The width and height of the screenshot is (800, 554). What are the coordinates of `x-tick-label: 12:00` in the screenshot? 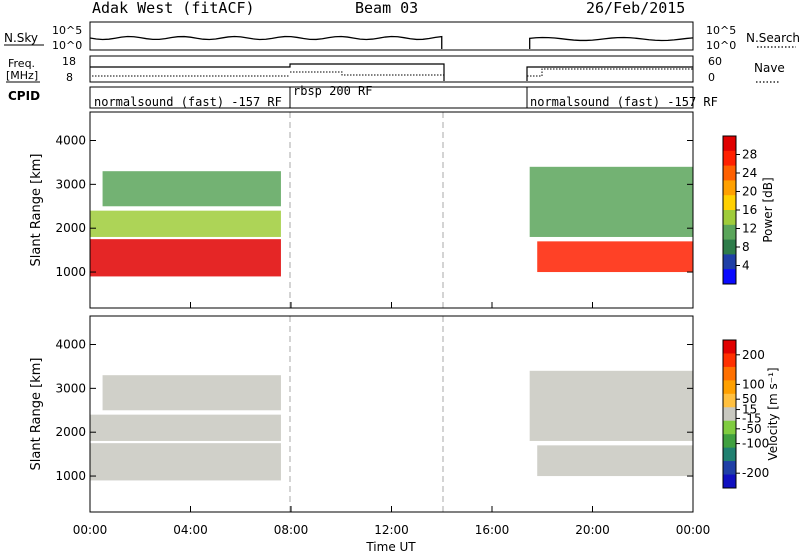 It's located at (391, 530).